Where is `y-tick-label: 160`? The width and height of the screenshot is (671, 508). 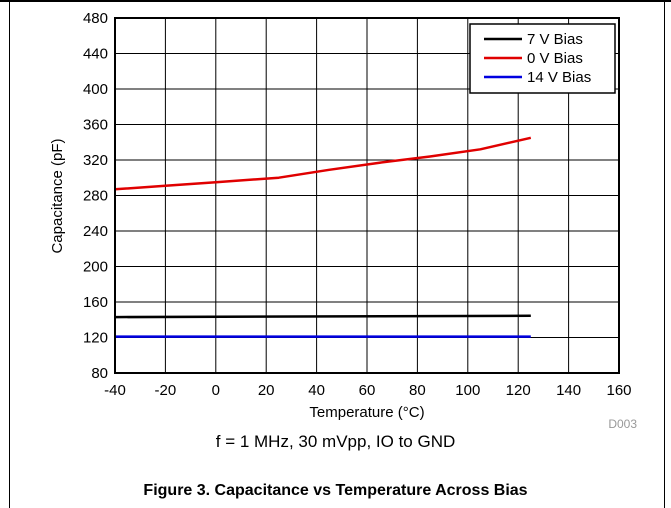
y-tick-label: 160 is located at coordinates (95, 302).